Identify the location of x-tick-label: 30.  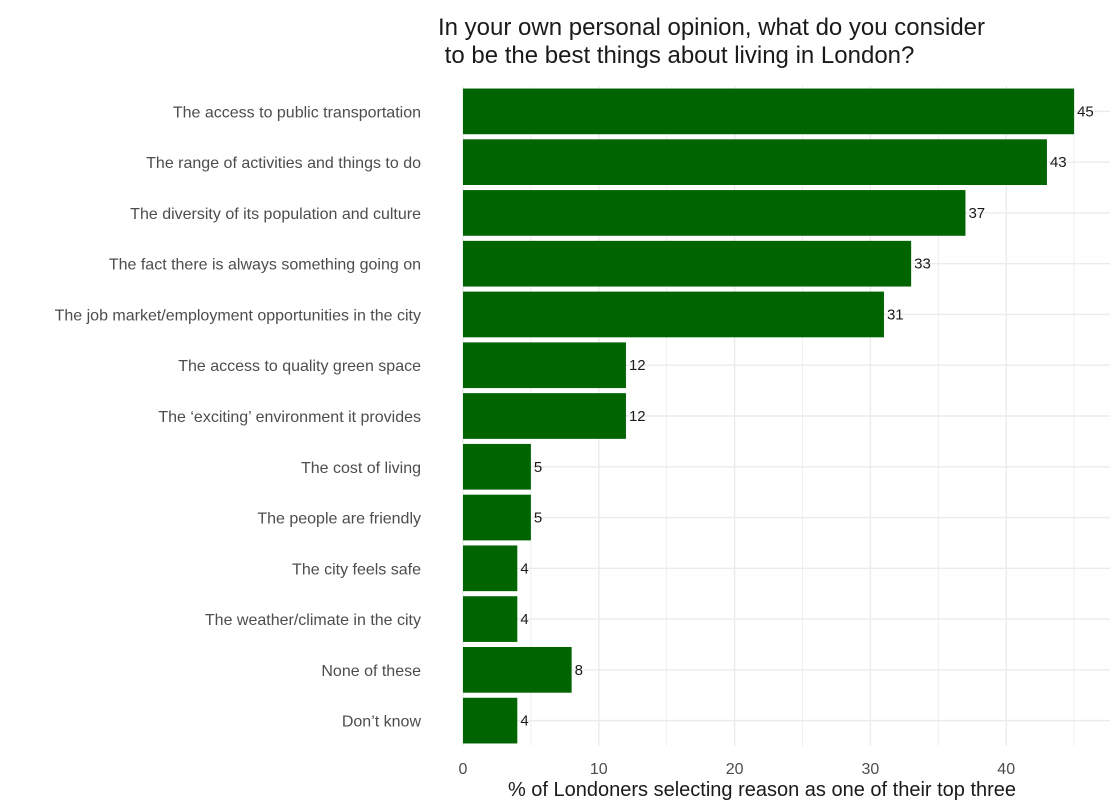
(871, 769).